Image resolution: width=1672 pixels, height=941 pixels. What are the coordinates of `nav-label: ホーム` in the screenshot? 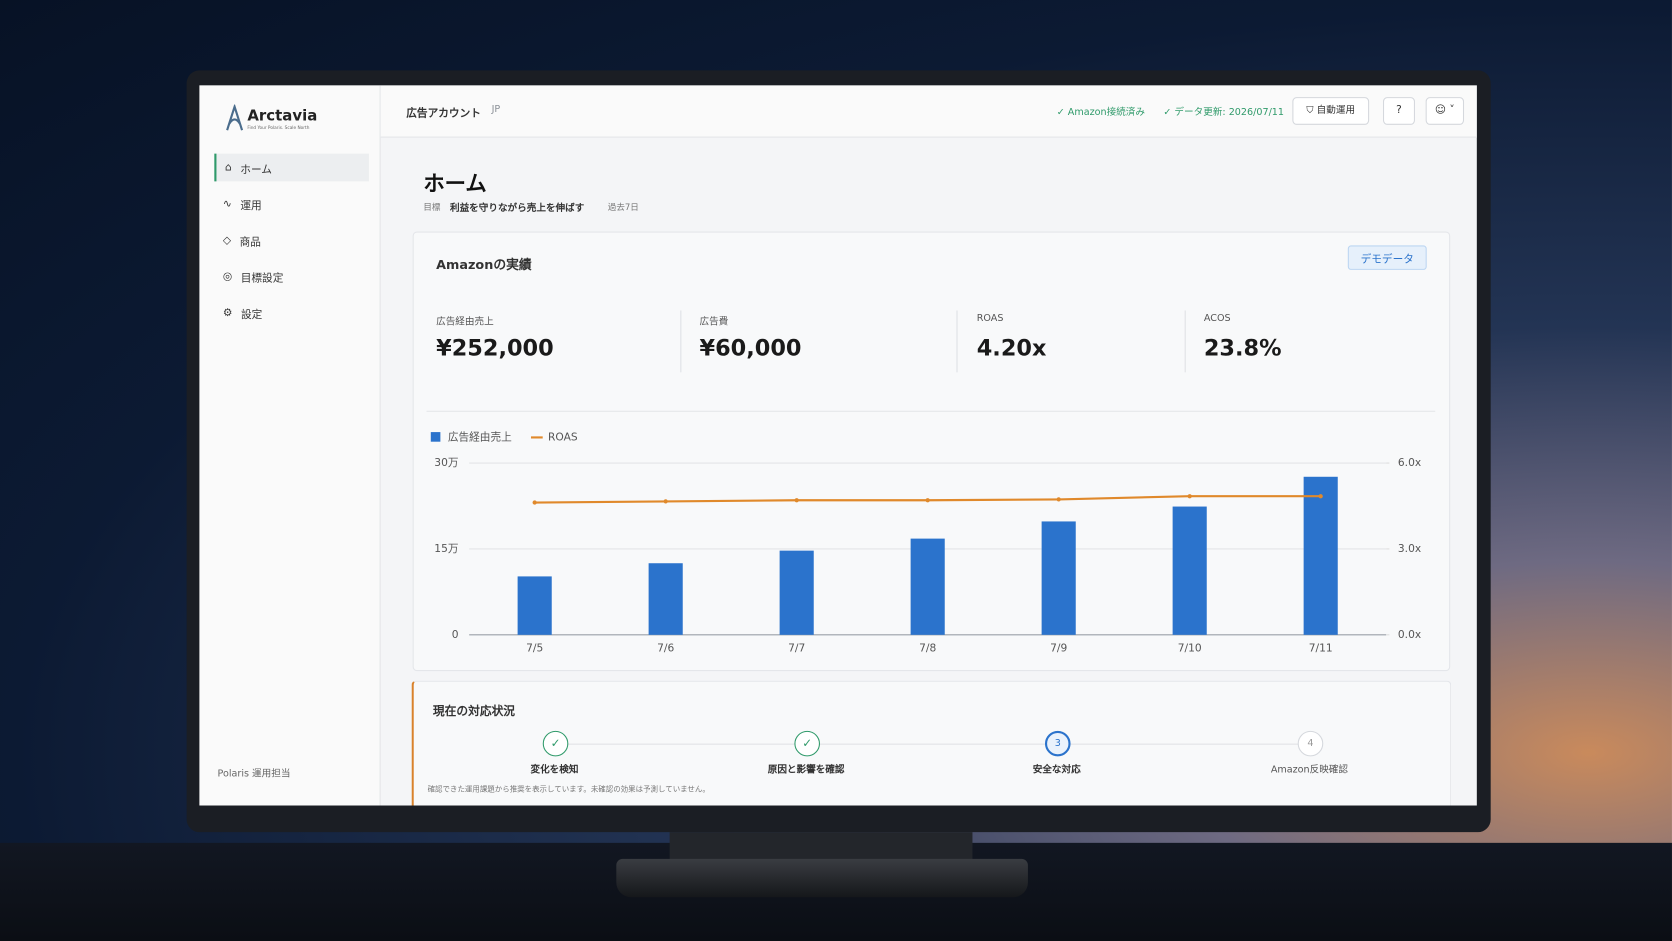 It's located at (256, 169).